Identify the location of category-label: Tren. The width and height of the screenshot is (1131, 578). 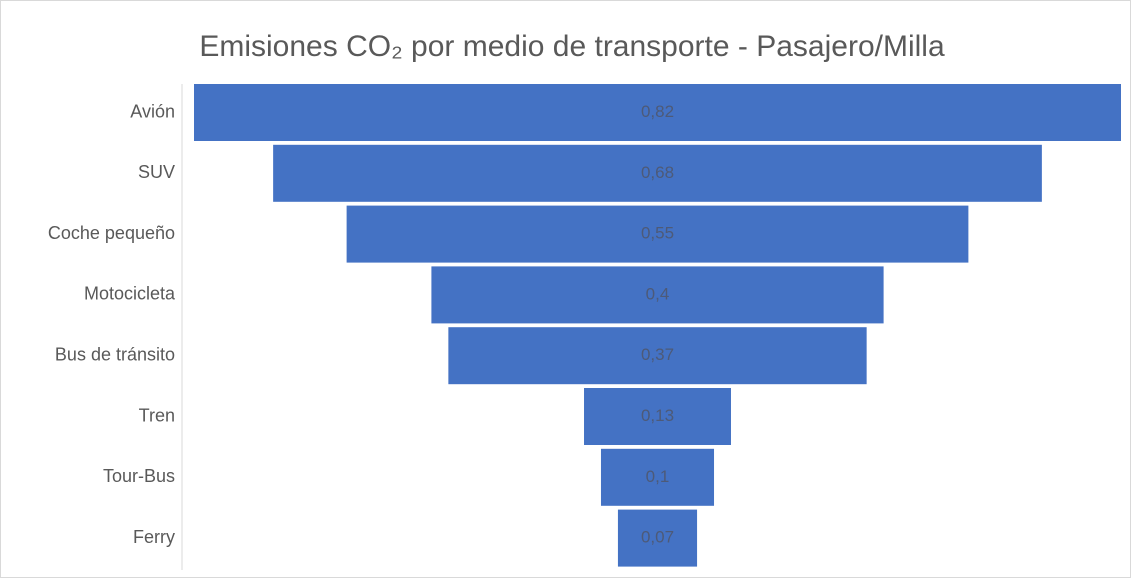
(157, 415).